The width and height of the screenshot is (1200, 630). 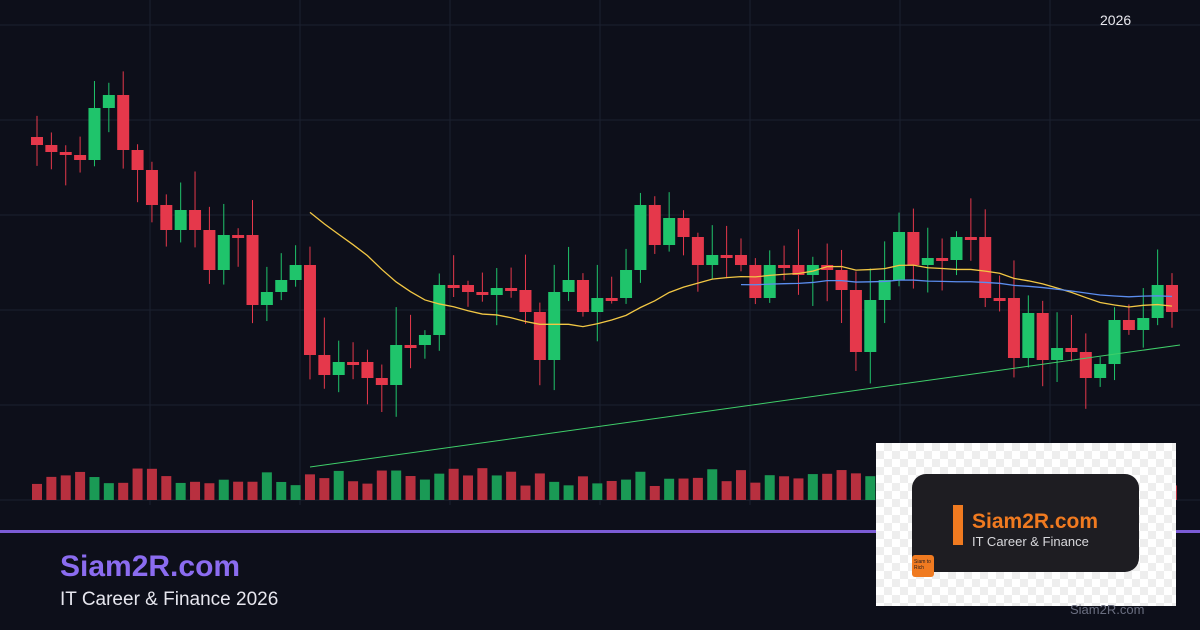 What do you see at coordinates (958, 525) in the screenshot?
I see `logo-bar` at bounding box center [958, 525].